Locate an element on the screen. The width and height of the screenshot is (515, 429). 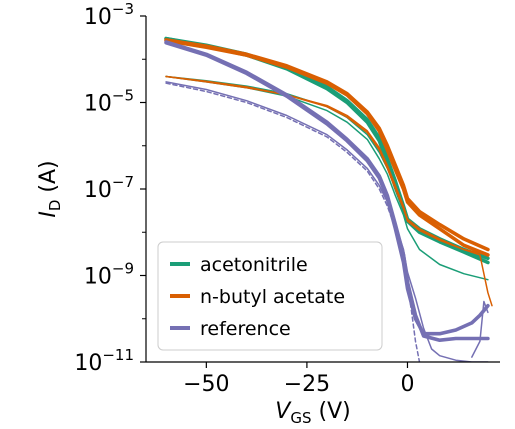
y-tick-label: 10⁻³ is located at coordinates (109, 15).